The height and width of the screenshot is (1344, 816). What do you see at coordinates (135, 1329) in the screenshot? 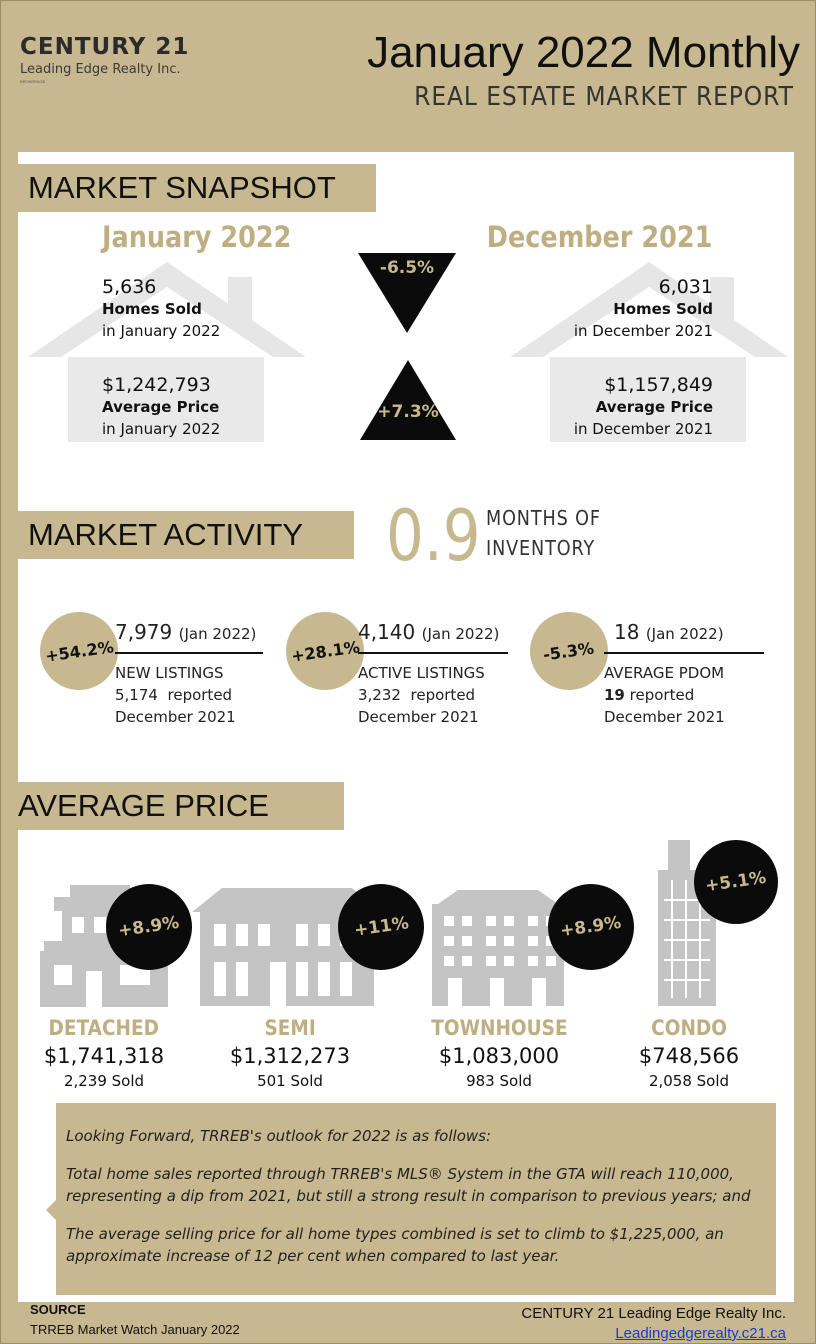
I see `source-text: TRREB Market Watch January 2022` at bounding box center [135, 1329].